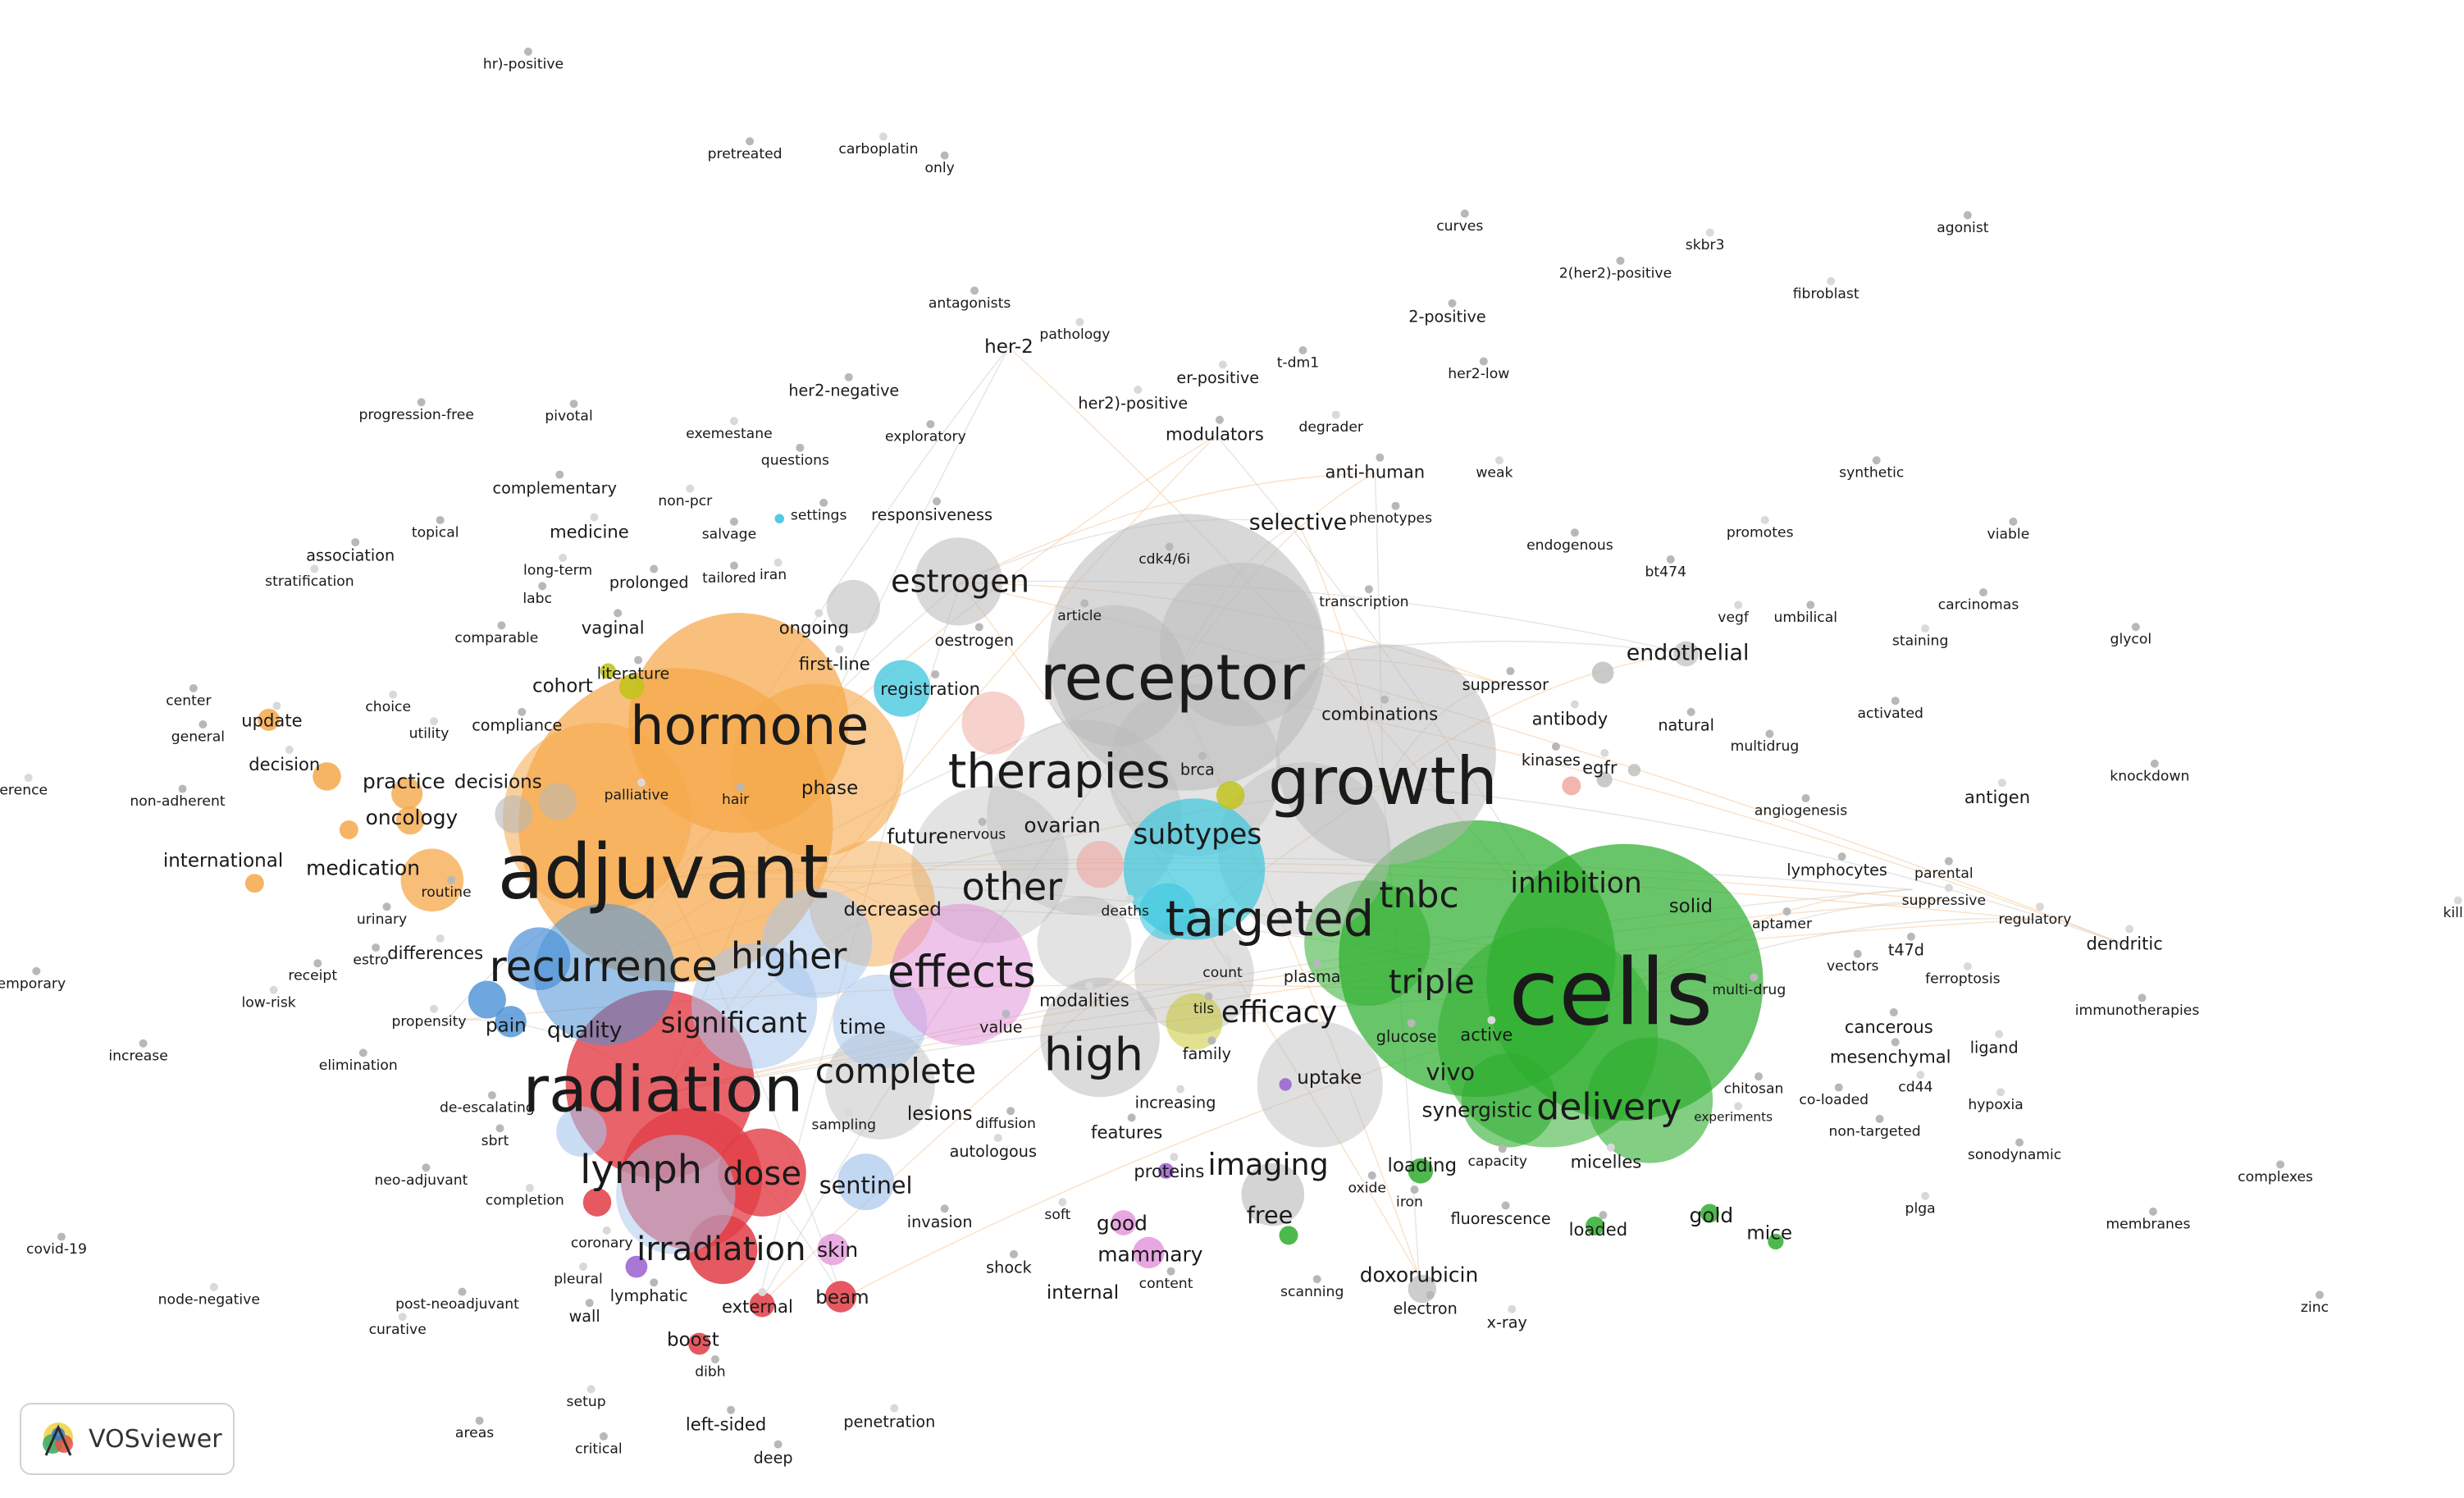 This screenshot has height=1498, width=2464. I want to click on term-label: zinc, so click(2315, 1307).